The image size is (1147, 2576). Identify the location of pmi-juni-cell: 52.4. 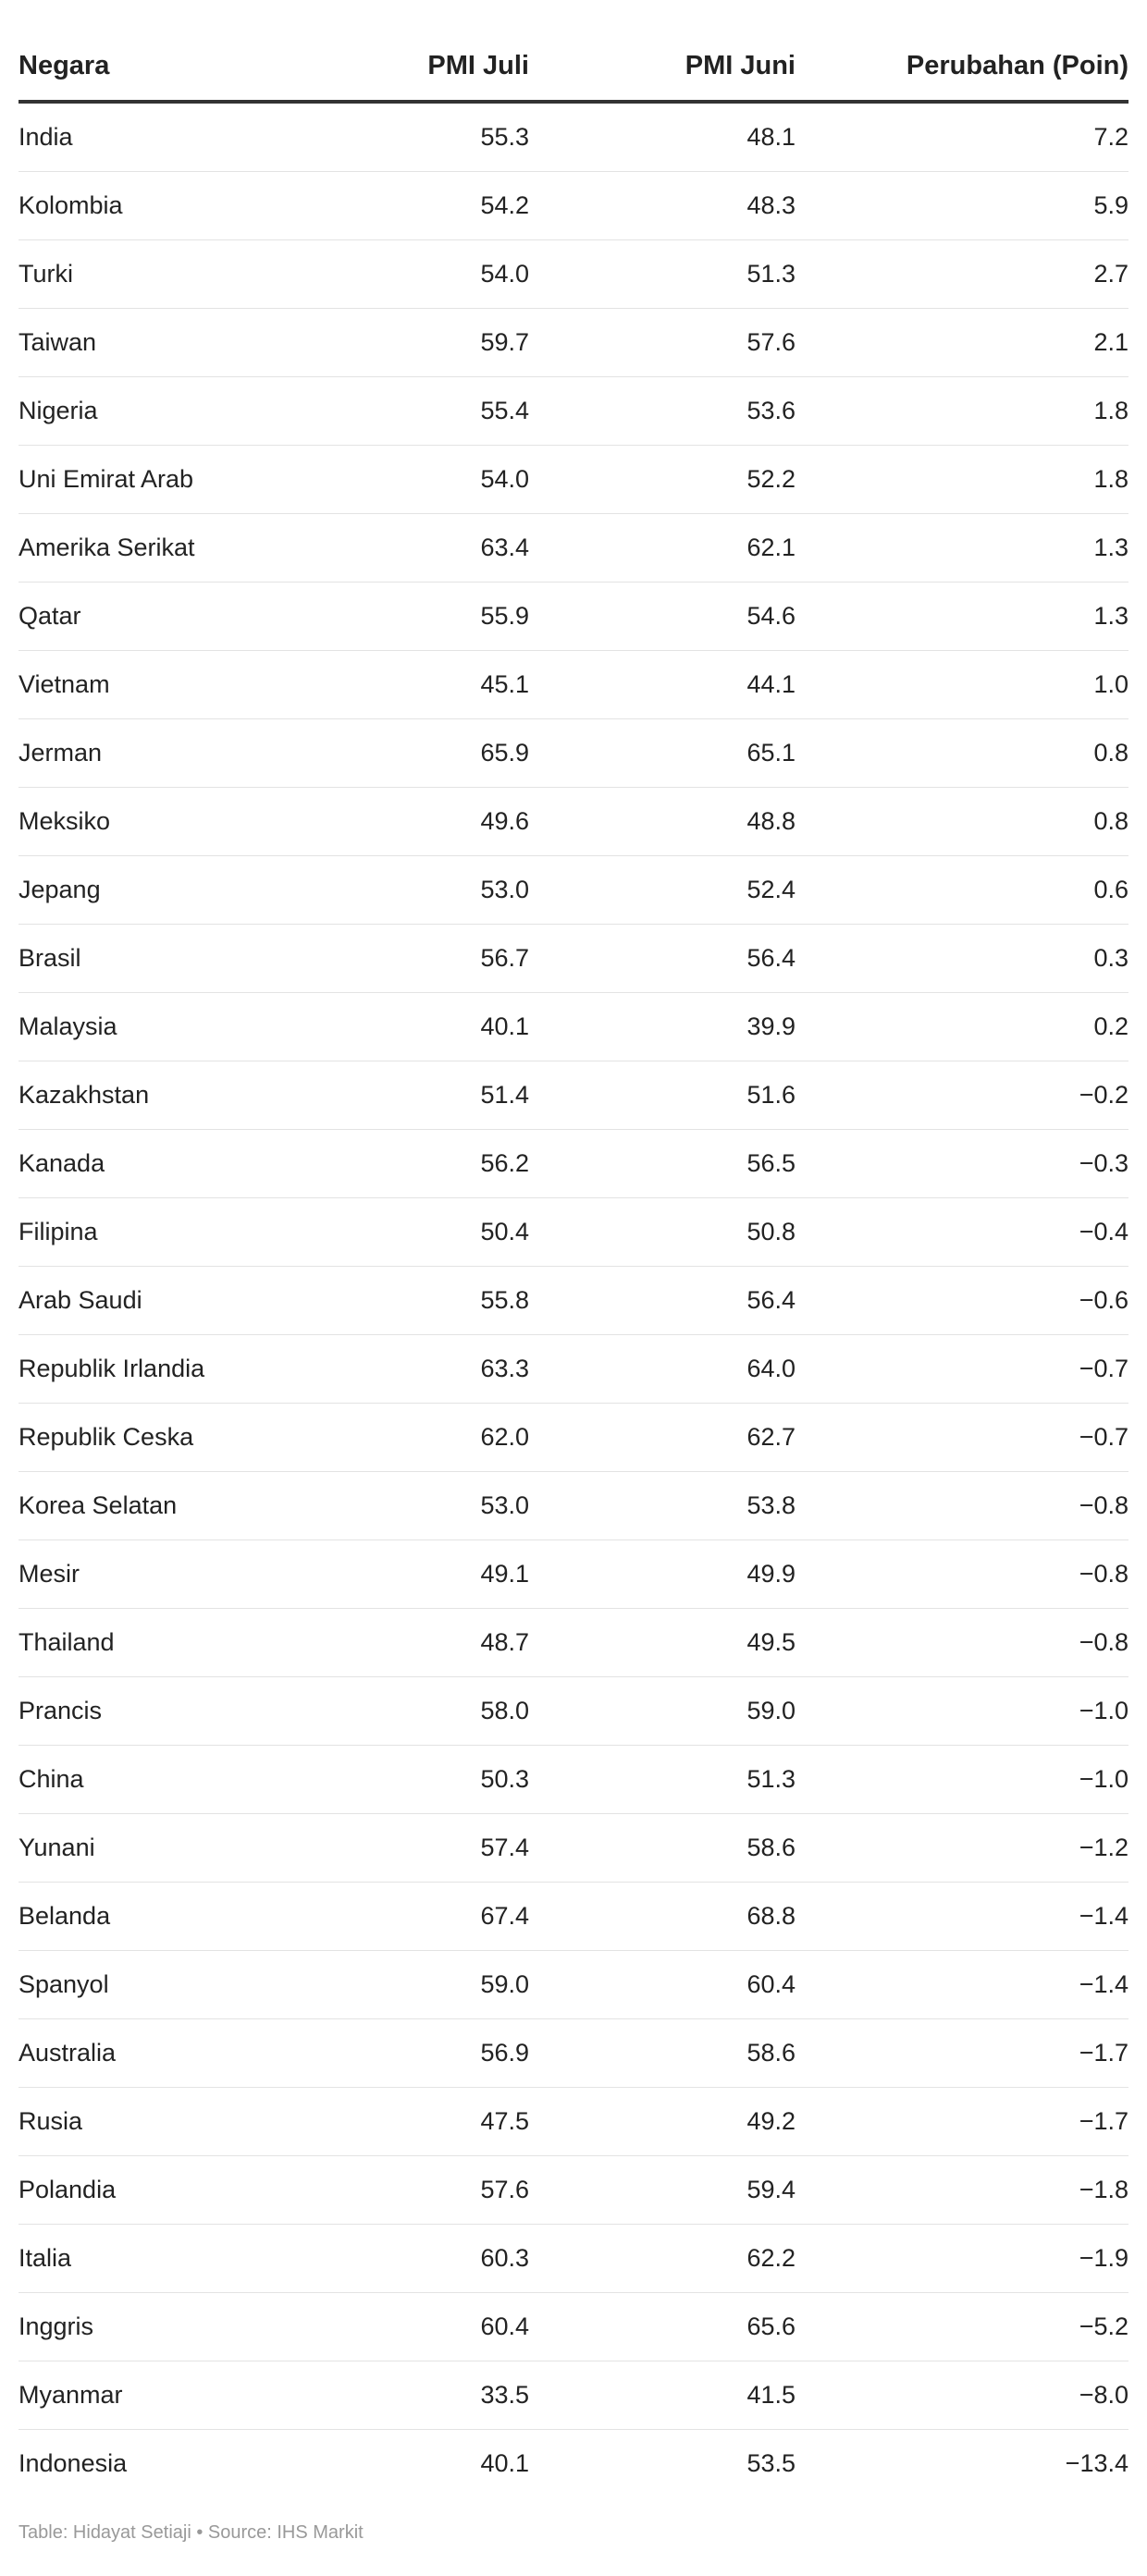
(663, 890).